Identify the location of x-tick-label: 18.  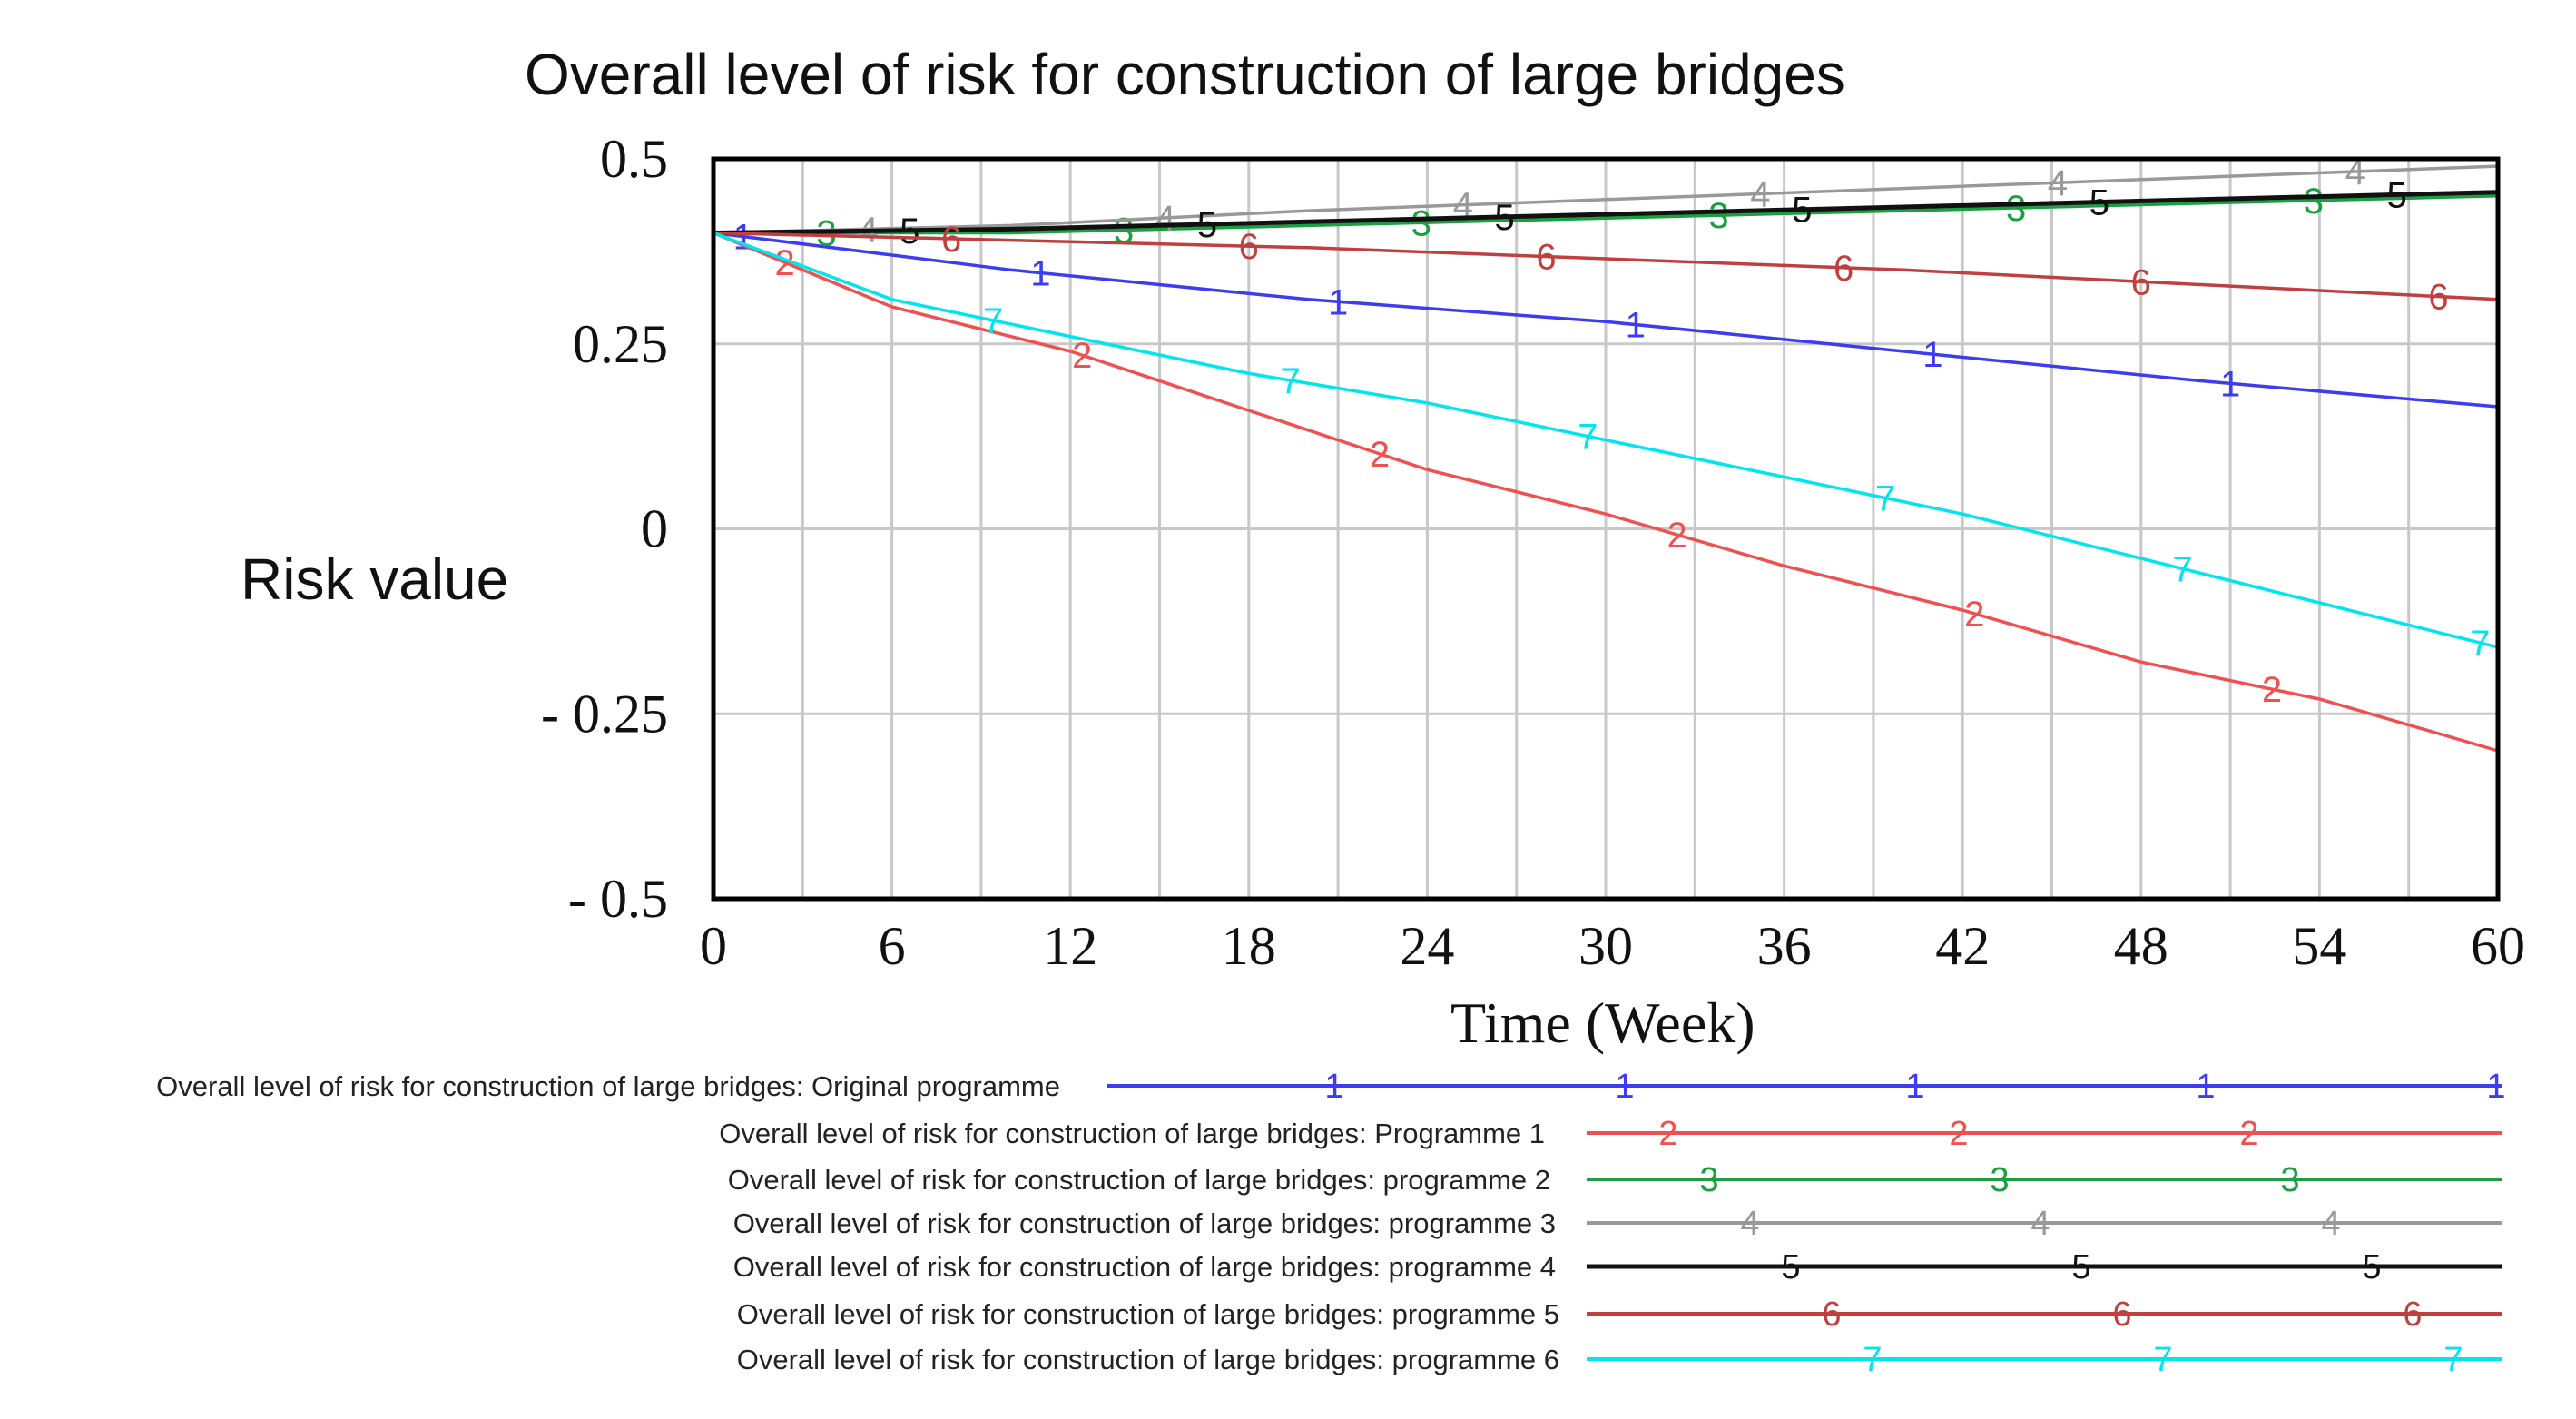
(1249, 946).